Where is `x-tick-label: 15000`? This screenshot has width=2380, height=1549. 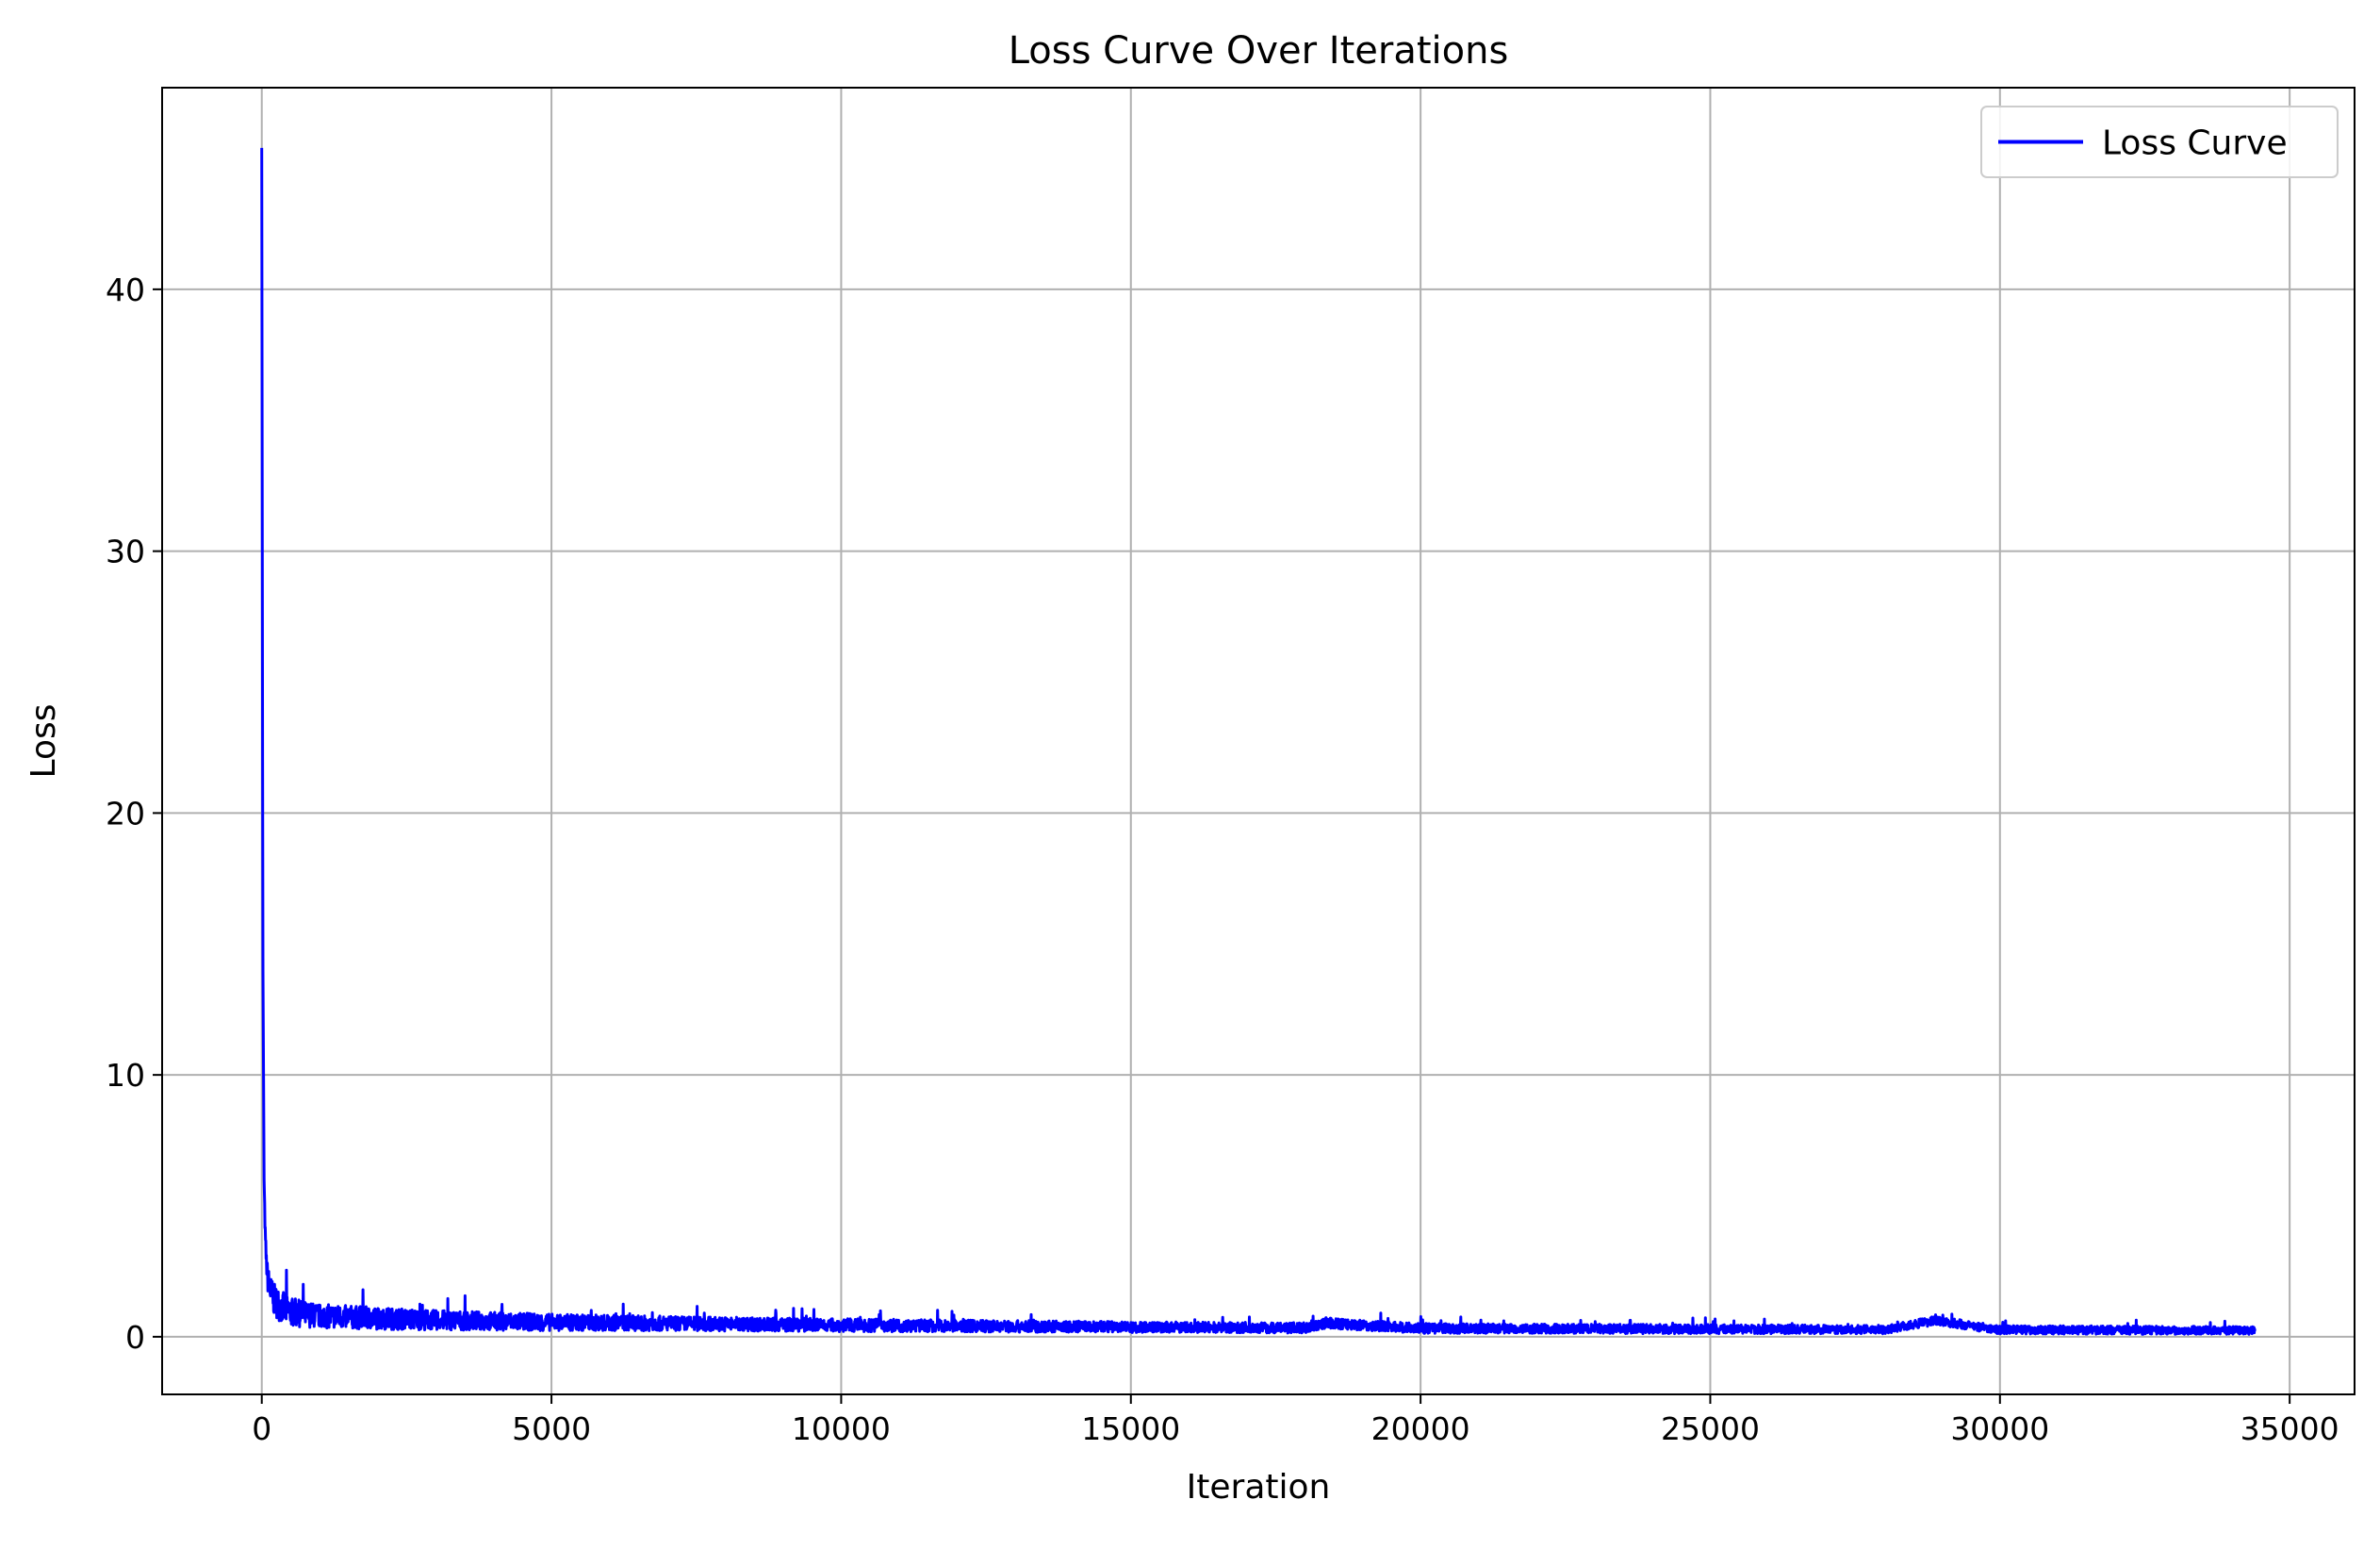 x-tick-label: 15000 is located at coordinates (1130, 1429).